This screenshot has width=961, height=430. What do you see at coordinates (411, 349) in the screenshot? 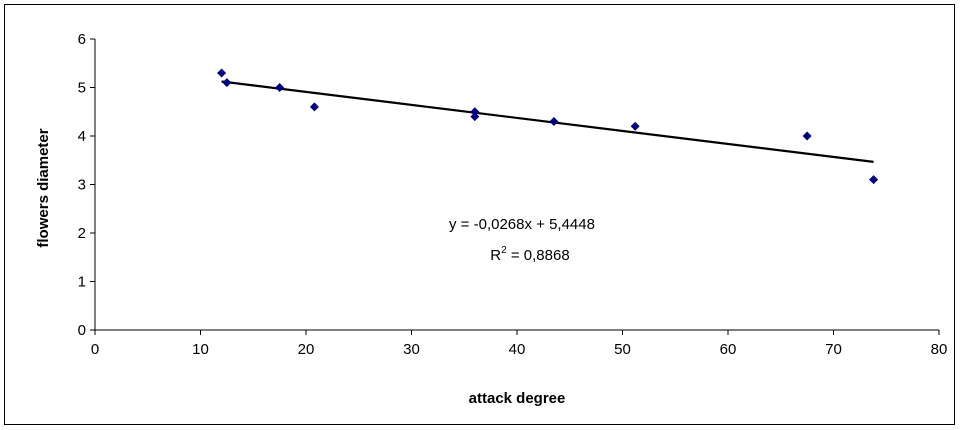
I see `x-tick-label: 30` at bounding box center [411, 349].